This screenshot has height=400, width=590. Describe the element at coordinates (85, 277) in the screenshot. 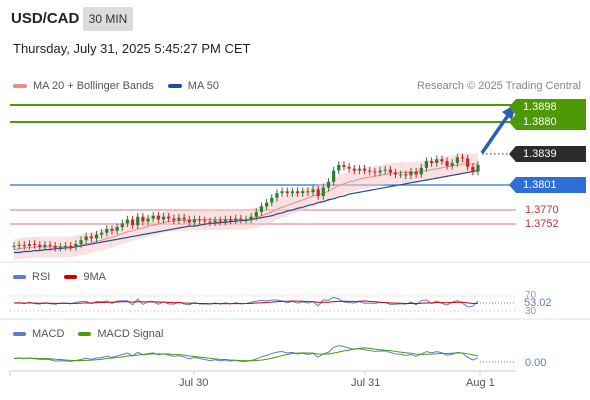

I see `rsi-ma-legend-item: 9MA` at that location.